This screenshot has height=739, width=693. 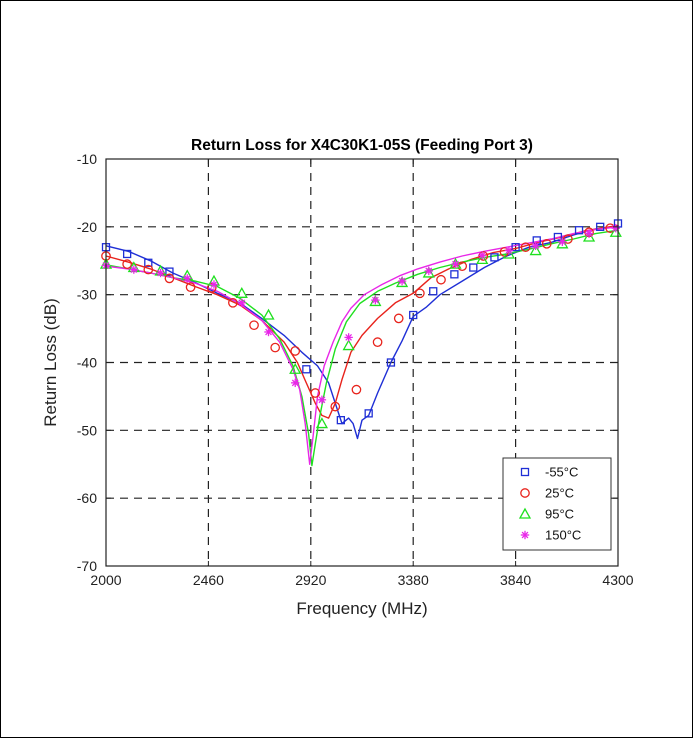 What do you see at coordinates (559, 493) in the screenshot?
I see `legend-label: 25°C` at bounding box center [559, 493].